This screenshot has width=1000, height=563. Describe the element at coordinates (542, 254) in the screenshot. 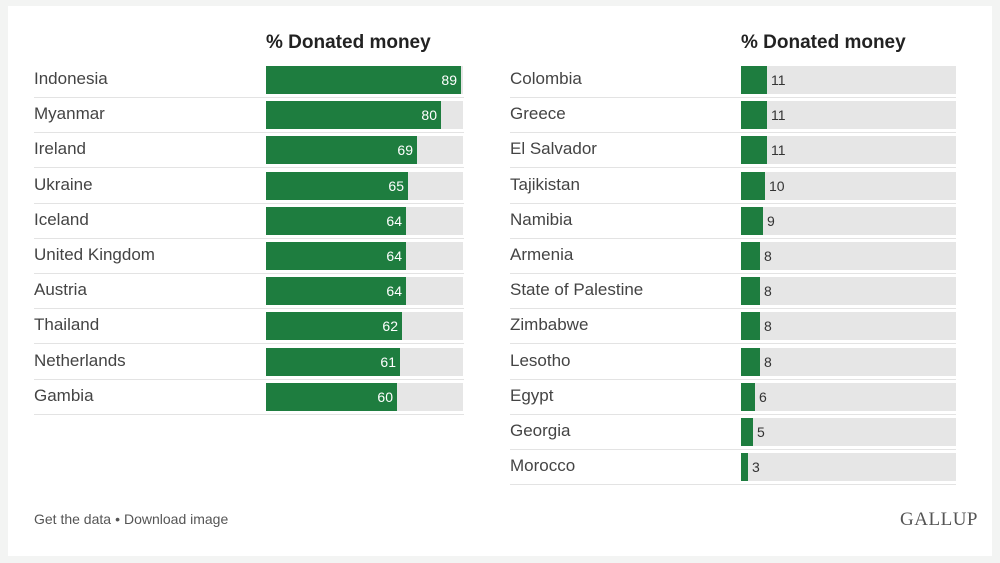

I see `category-label: Armenia` at that location.